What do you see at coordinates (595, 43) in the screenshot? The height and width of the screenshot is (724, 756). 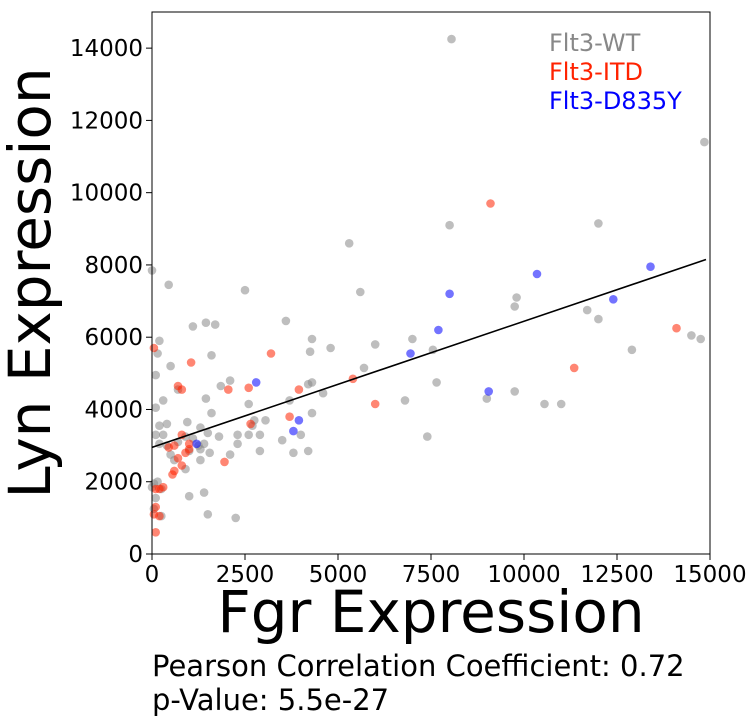 I see `legend-entry-0: Flt3-WT` at bounding box center [595, 43].